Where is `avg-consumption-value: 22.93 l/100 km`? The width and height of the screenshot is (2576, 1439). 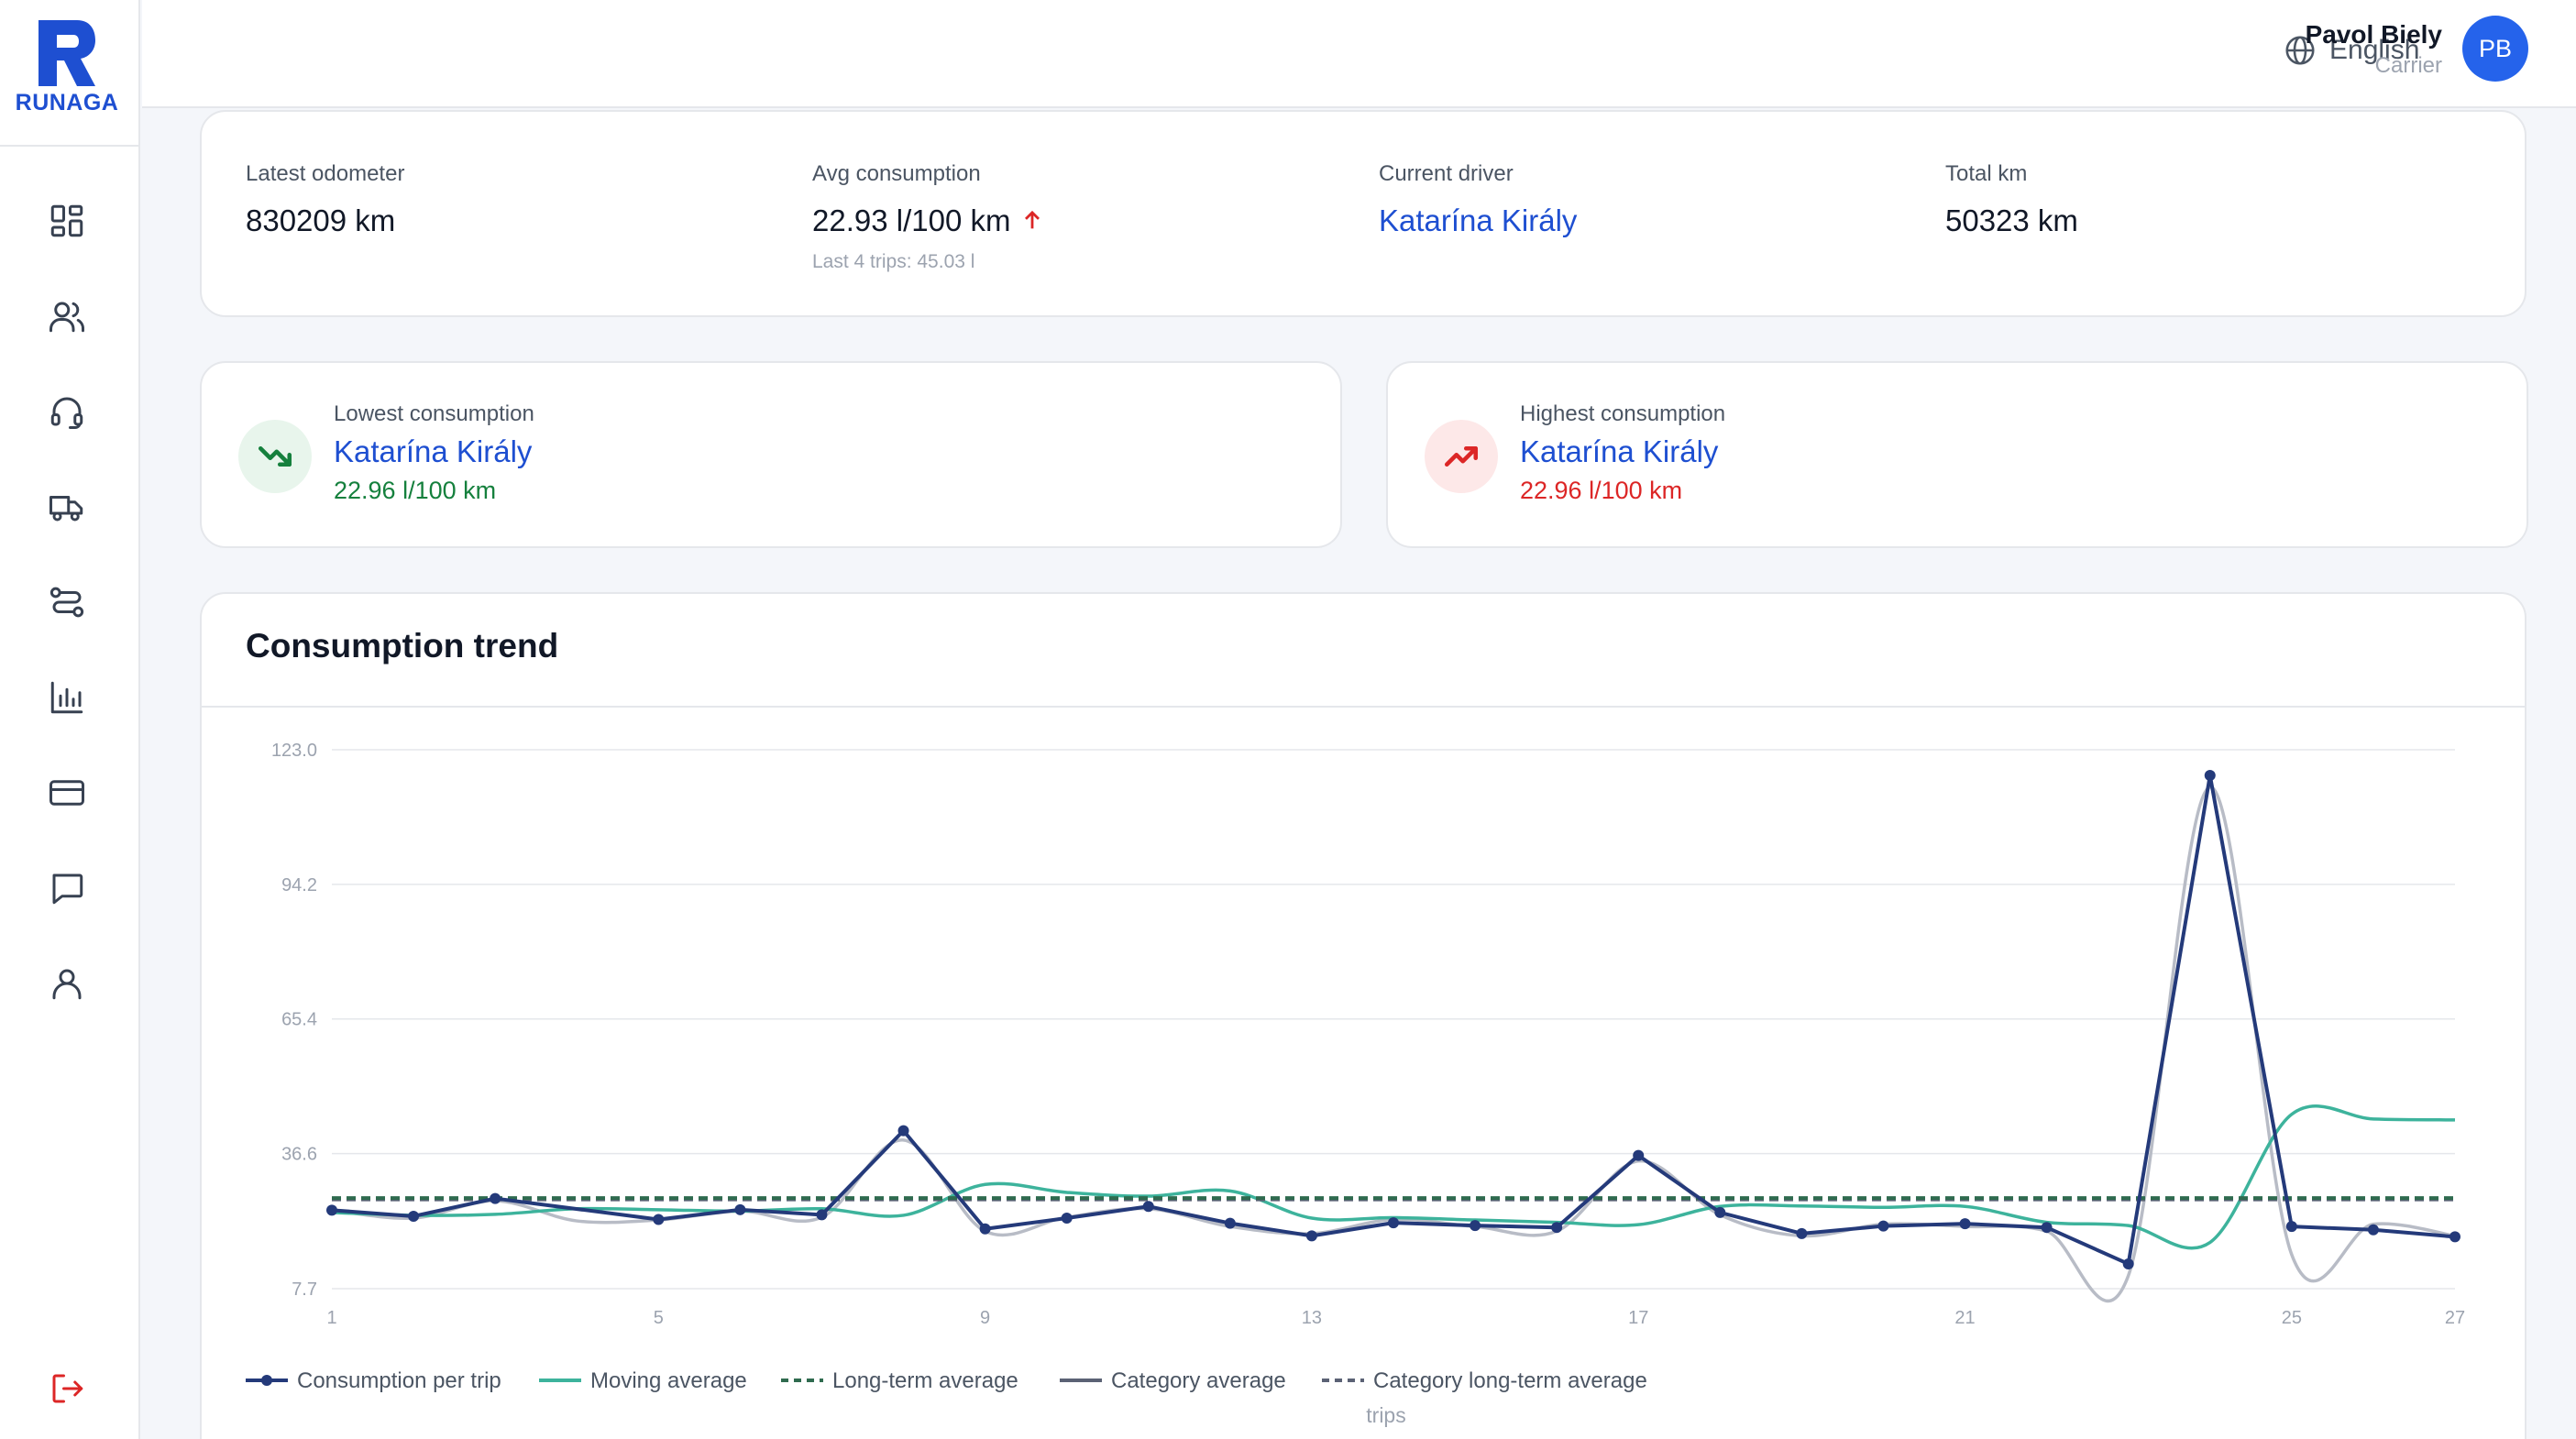
avg-consumption-value: 22.93 l/100 km is located at coordinates (911, 220).